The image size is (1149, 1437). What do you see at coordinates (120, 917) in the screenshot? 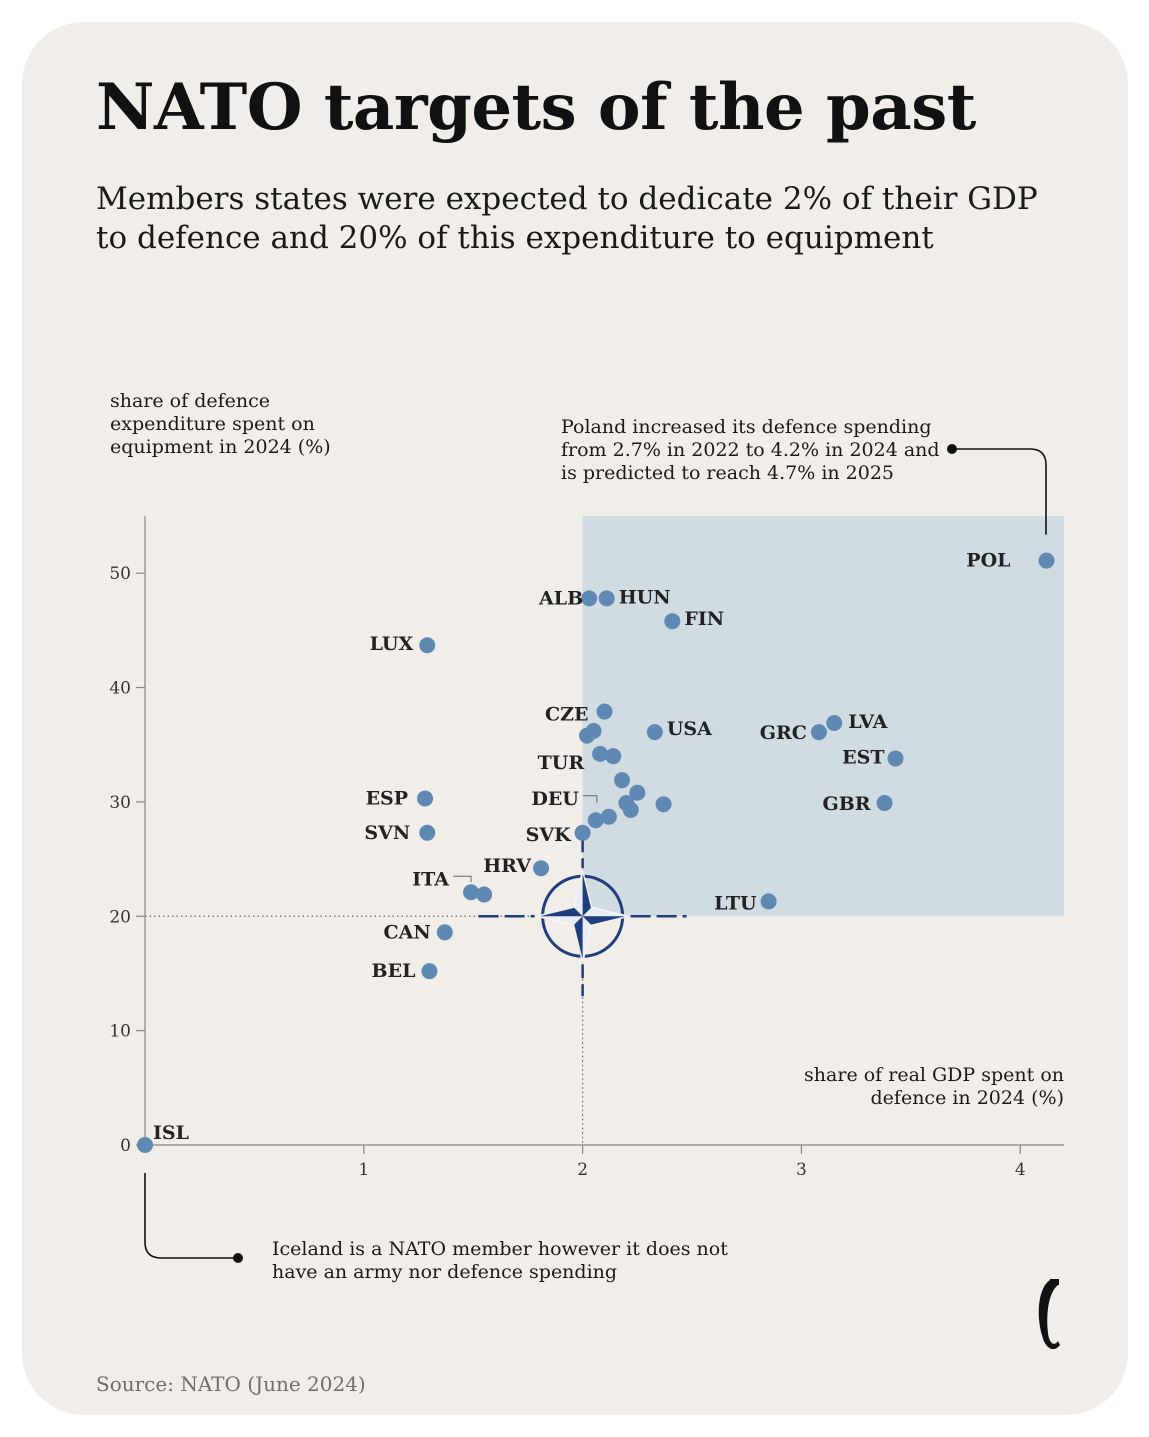
I see `y-tick-label: 20` at bounding box center [120, 917].